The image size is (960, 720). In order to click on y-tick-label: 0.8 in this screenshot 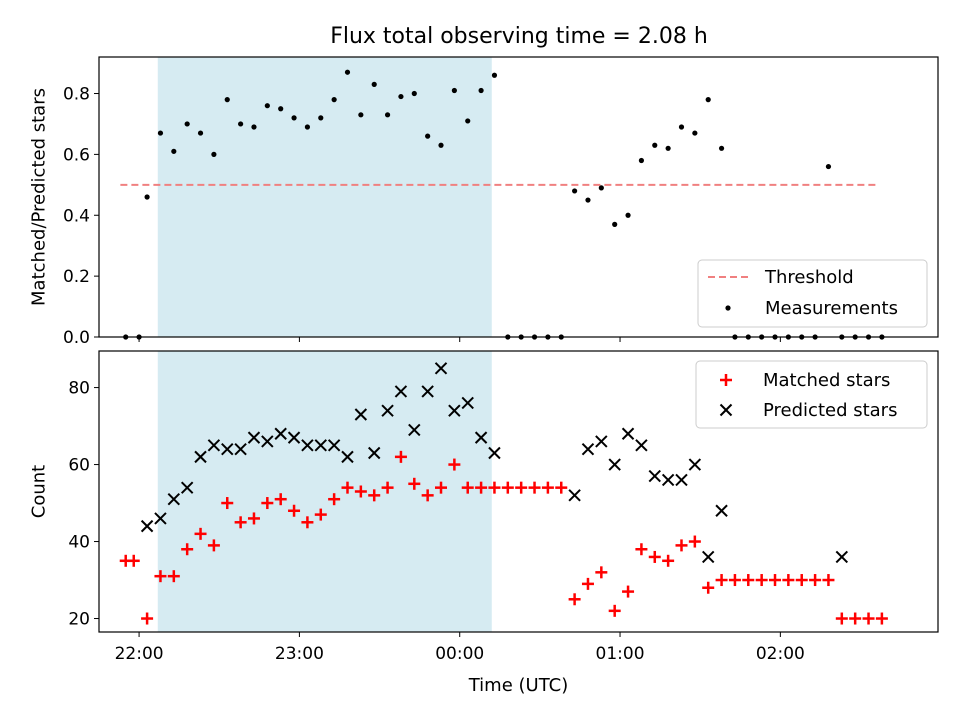, I will do `click(76, 95)`.